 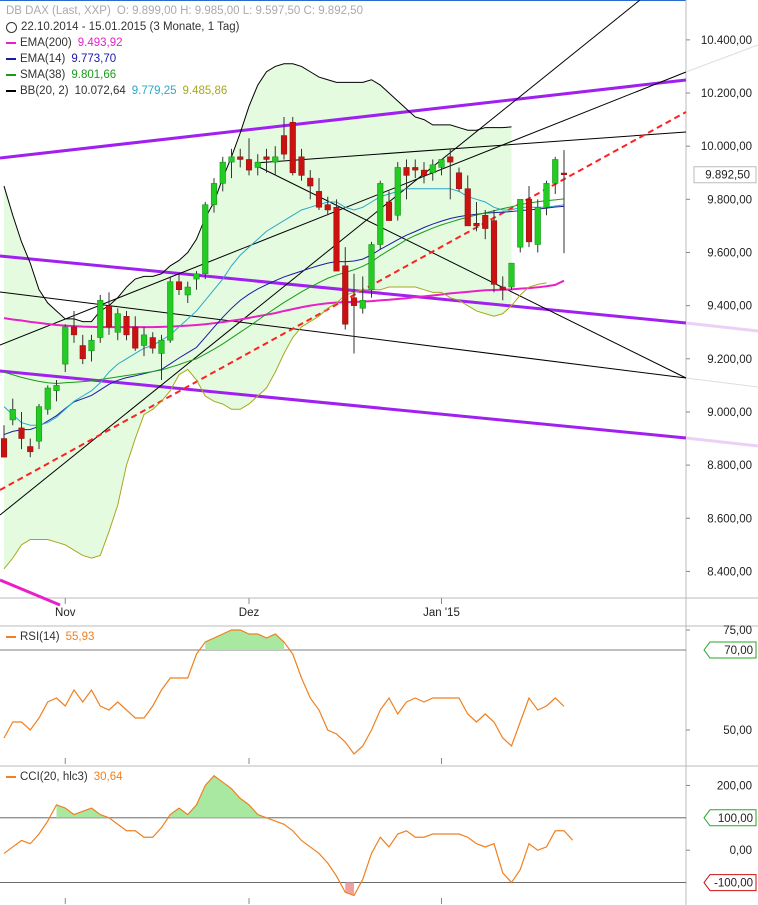 What do you see at coordinates (735, 819) in the screenshot?
I see `cci-level-label: 100,00` at bounding box center [735, 819].